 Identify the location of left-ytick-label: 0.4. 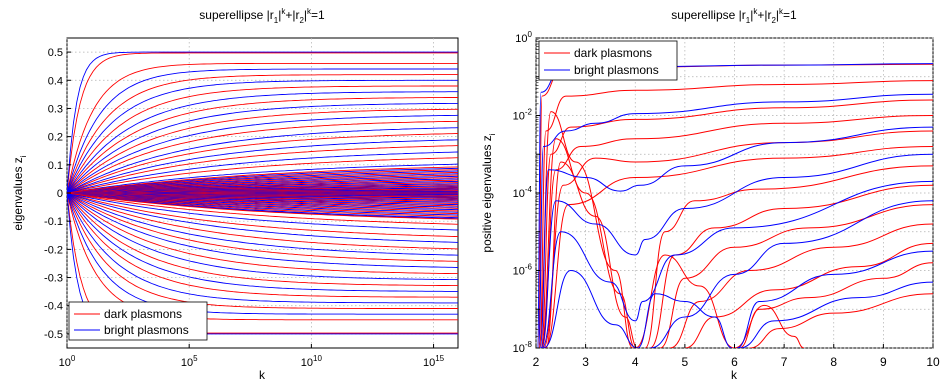
(55, 81).